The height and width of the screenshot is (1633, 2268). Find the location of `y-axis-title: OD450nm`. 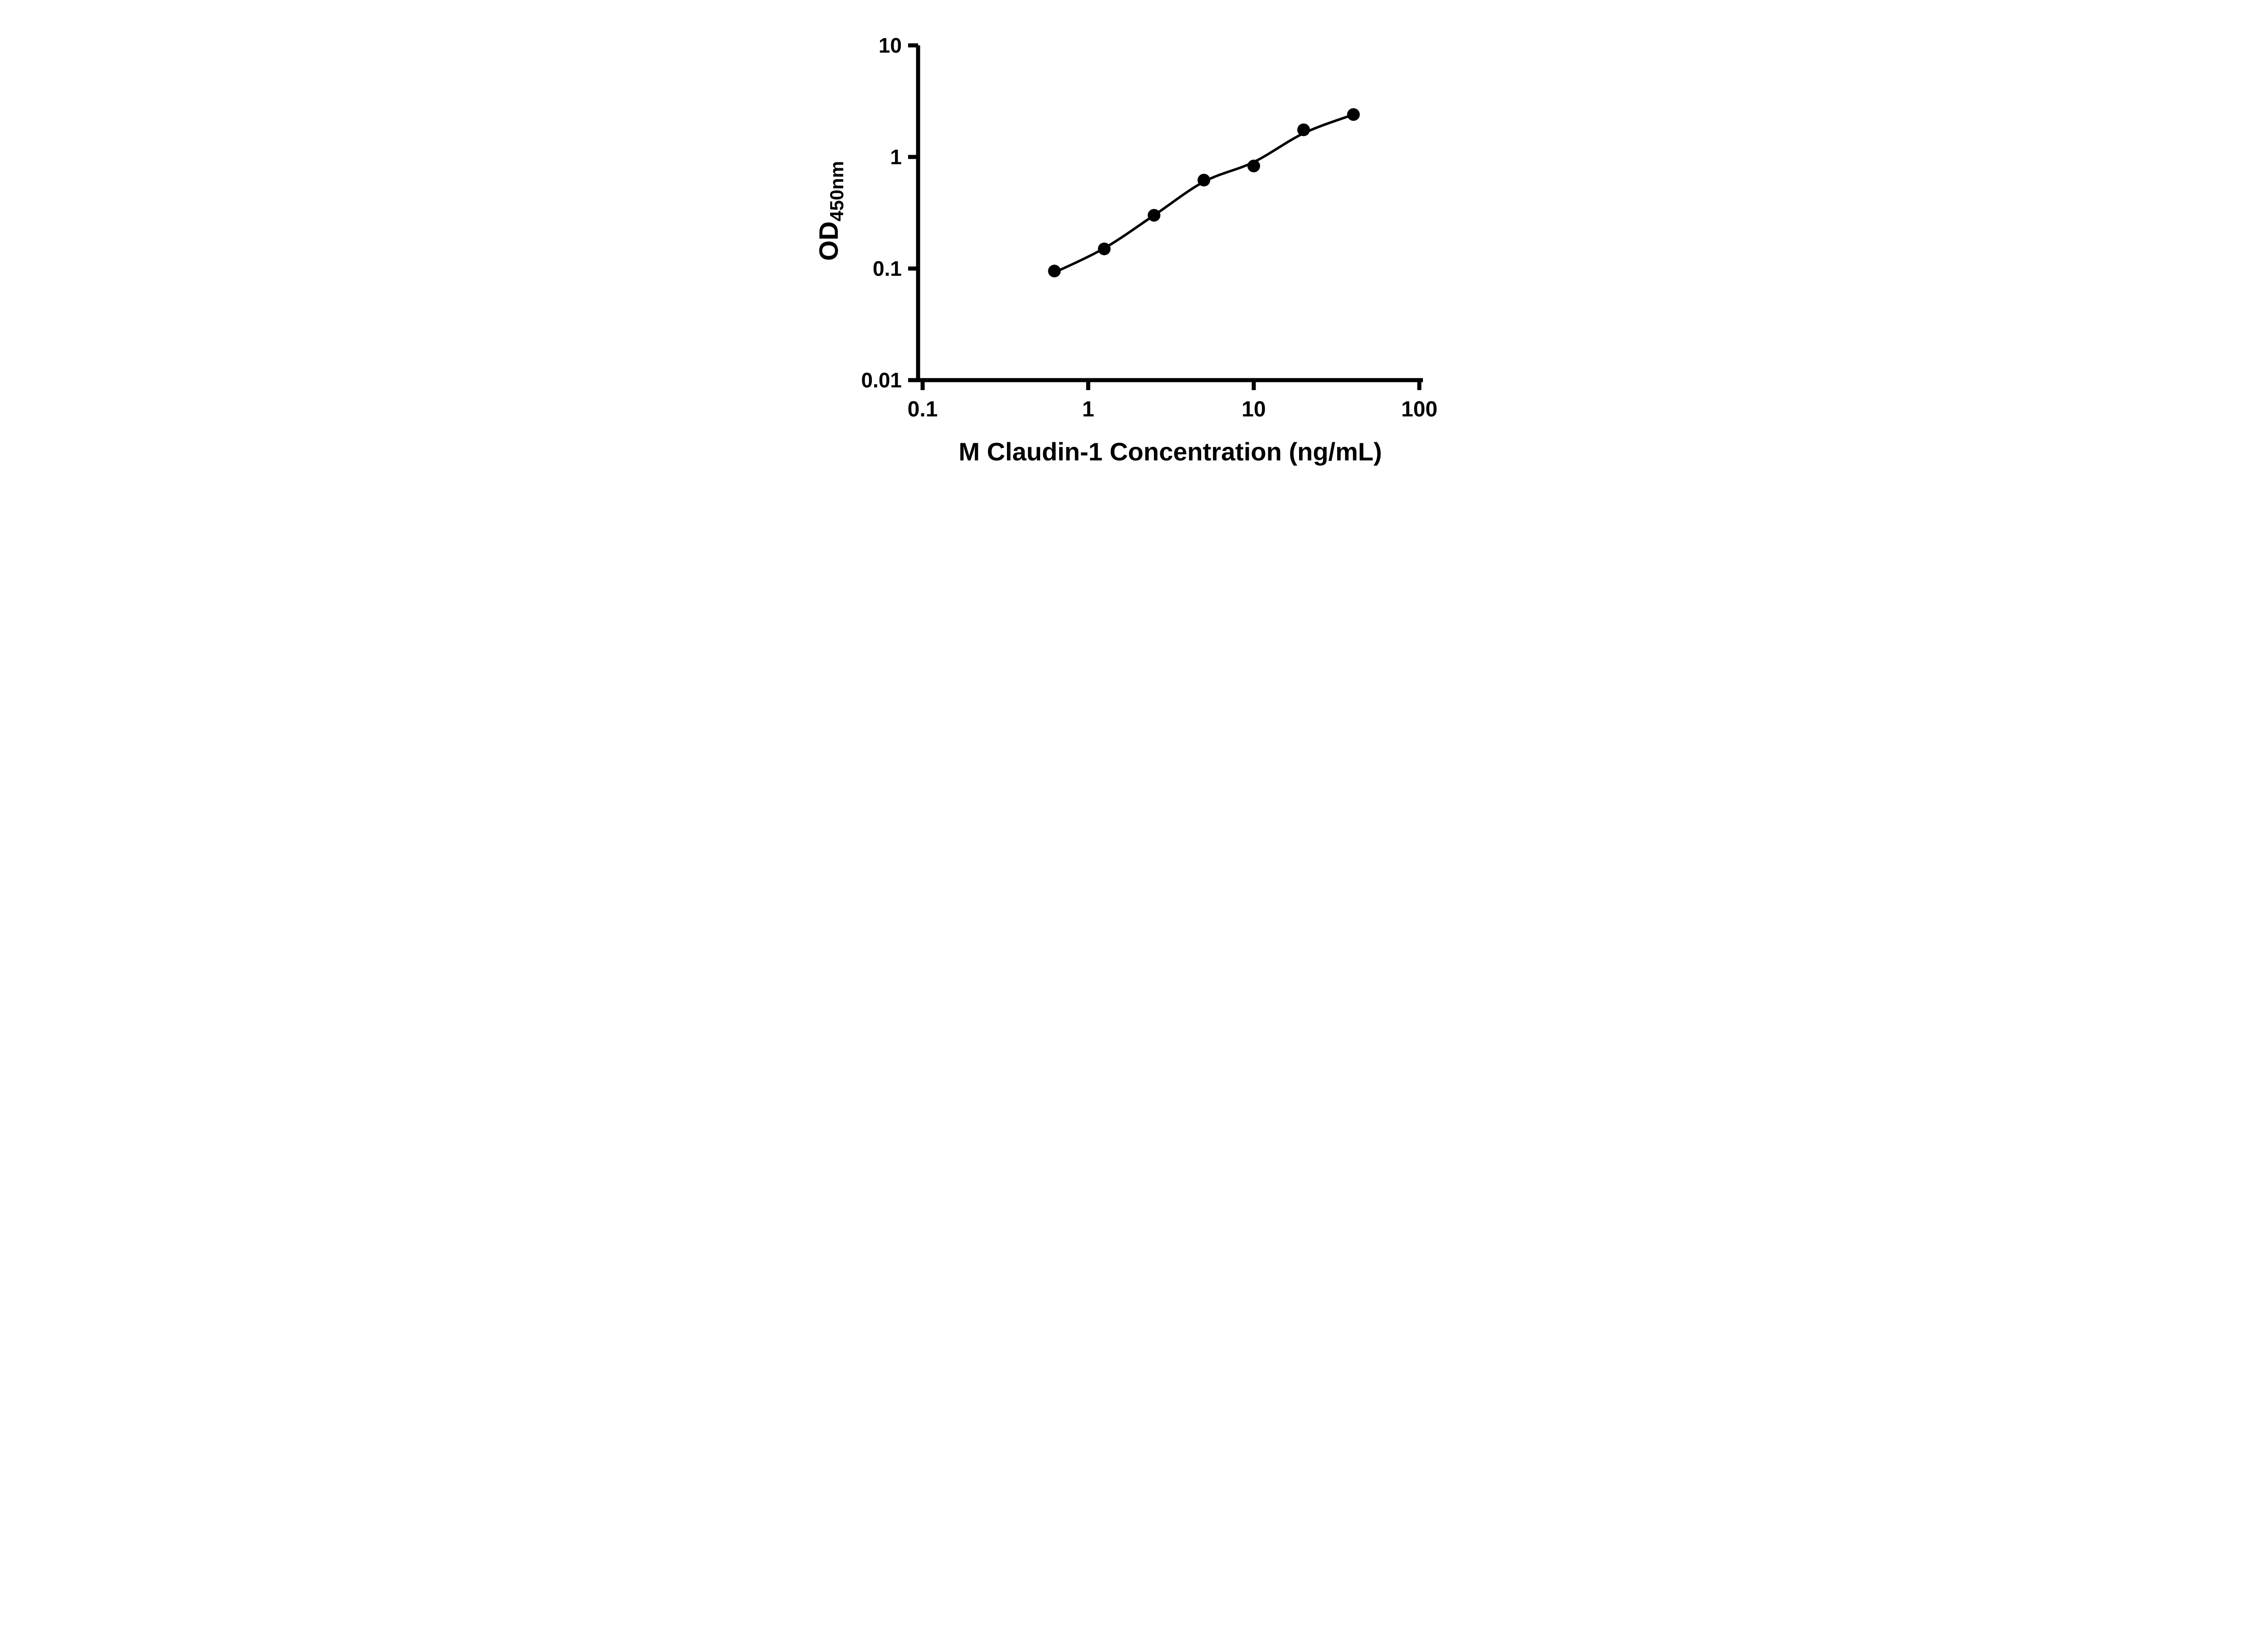

y-axis-title: OD450nm is located at coordinates (831, 211).